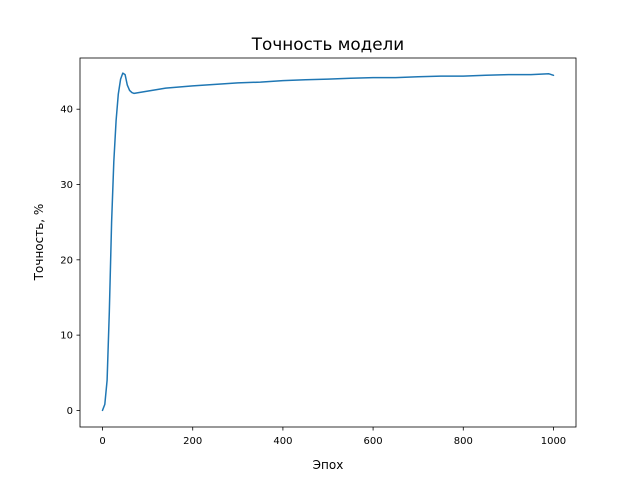  Describe the element at coordinates (39, 243) in the screenshot. I see `y-axis-title: Точность, %` at that location.